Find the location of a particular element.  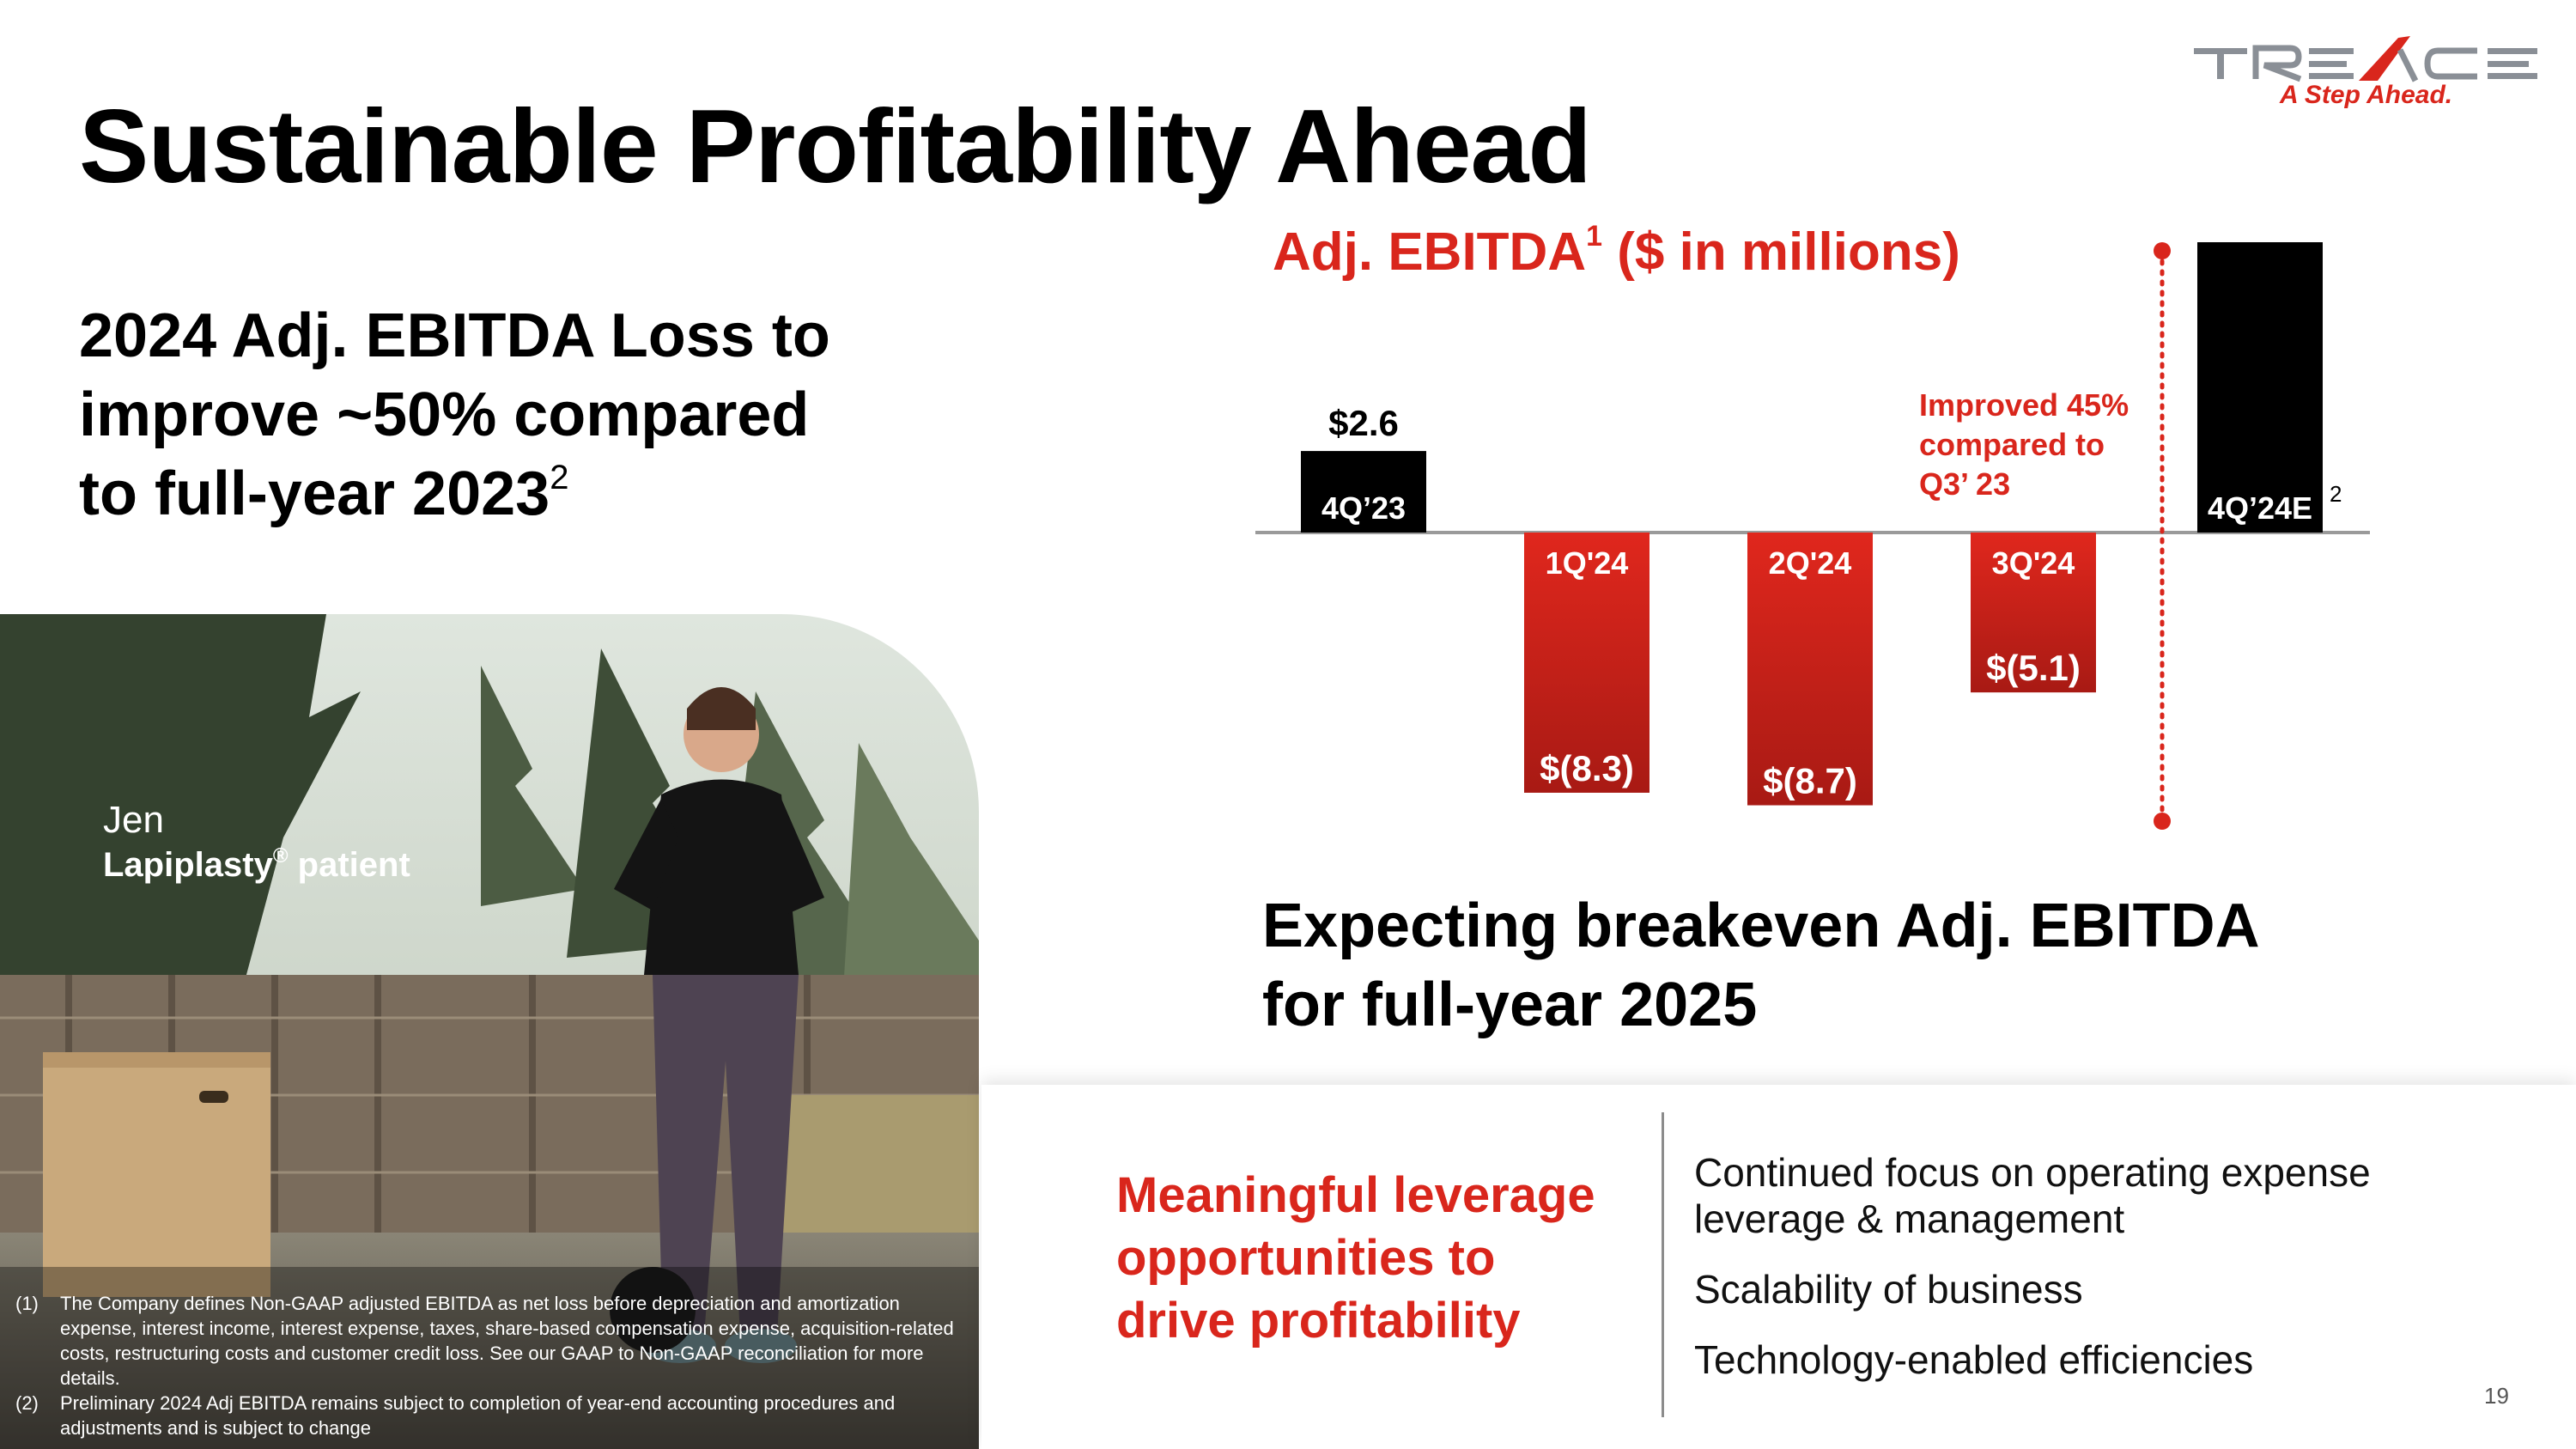

caption-name: Jen is located at coordinates (133, 820).